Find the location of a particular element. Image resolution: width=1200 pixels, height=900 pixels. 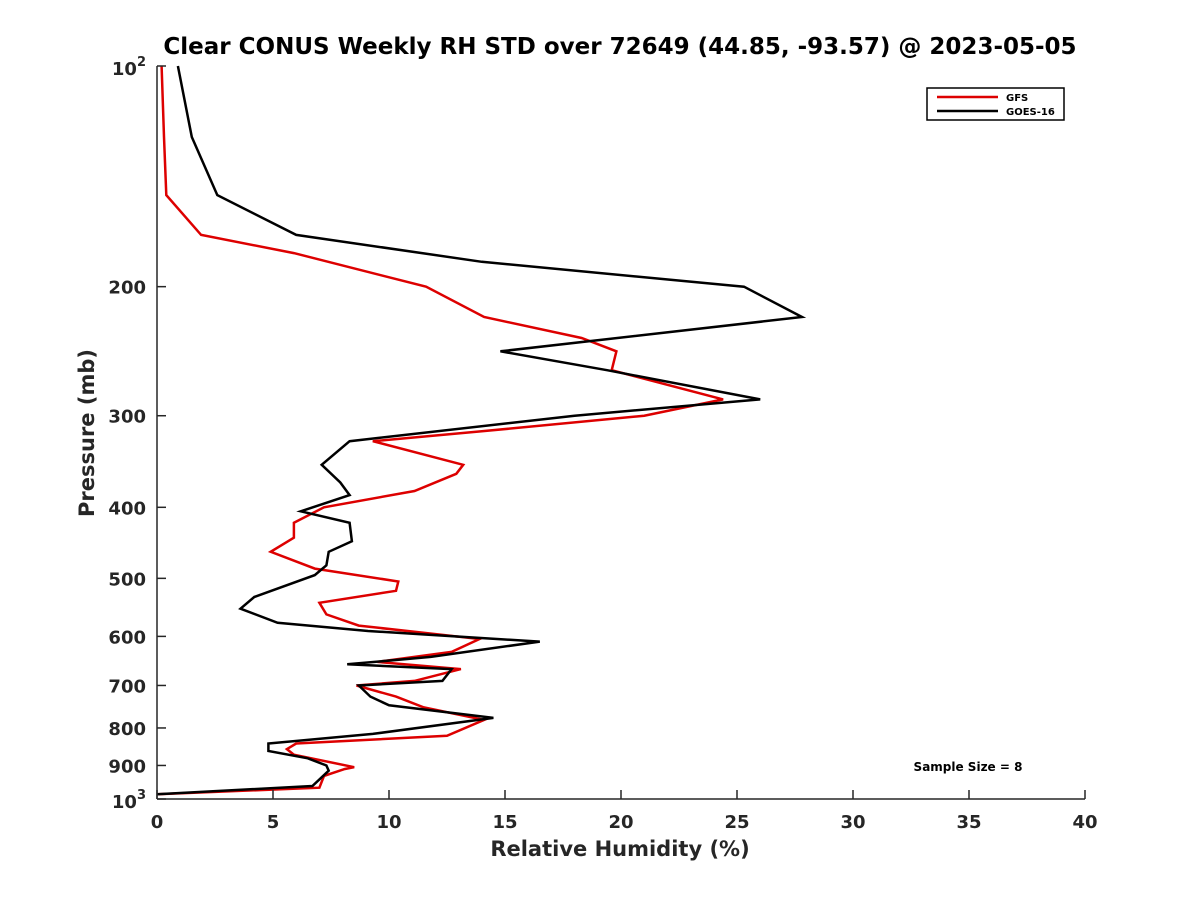

y-tick-label: 500 is located at coordinates (127, 579).